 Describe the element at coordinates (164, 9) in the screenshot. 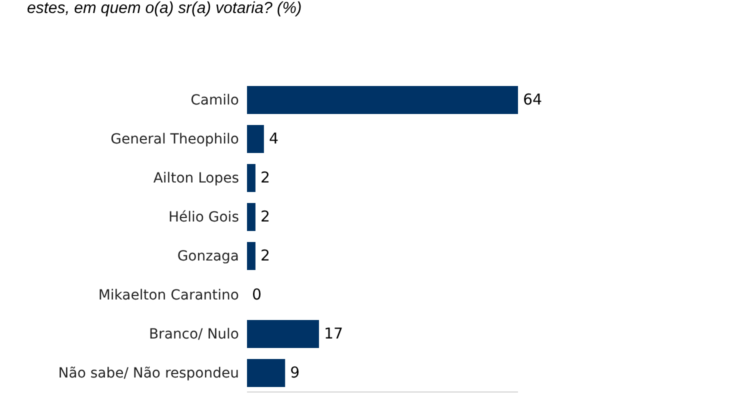

I see `chart-title: estes, em quem o(a) sr(a) votaria? (%)` at that location.